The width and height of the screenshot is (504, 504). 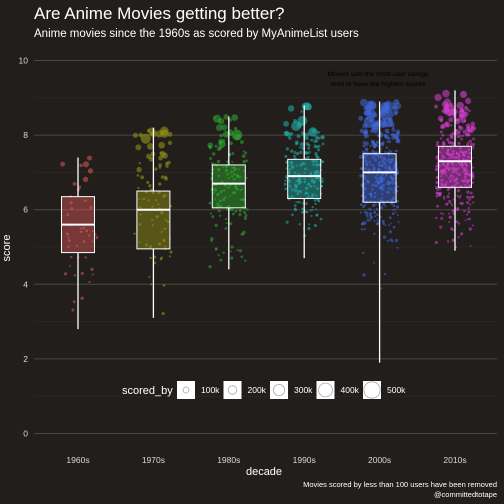 What do you see at coordinates (77, 460) in the screenshot?
I see `x-tick-label: 1960s` at bounding box center [77, 460].